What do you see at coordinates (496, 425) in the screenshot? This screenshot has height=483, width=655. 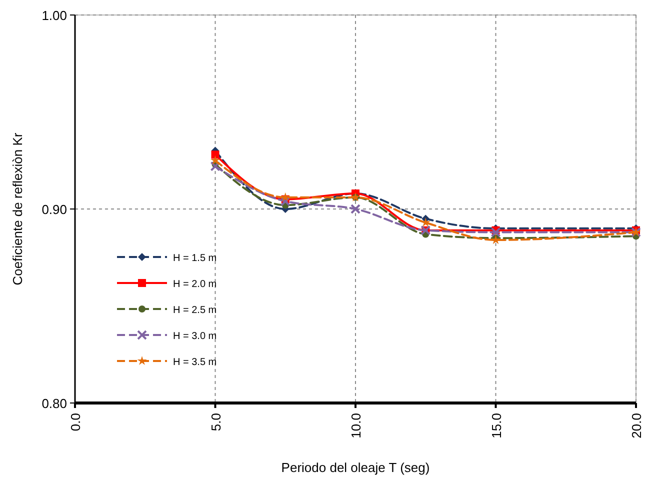 I see `x-tick-label: 15.0` at bounding box center [496, 425].